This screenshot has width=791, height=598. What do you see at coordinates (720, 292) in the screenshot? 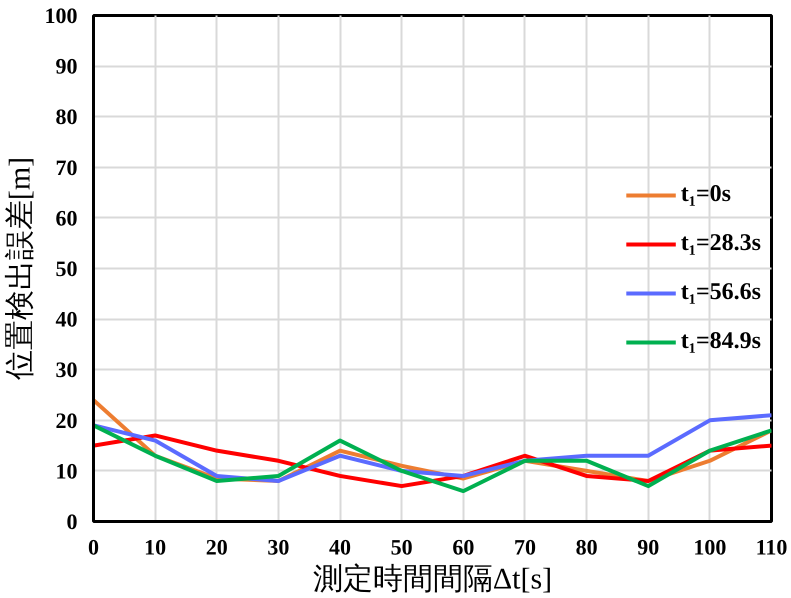
I see `legend-label: t₁=56.6s` at bounding box center [720, 292].